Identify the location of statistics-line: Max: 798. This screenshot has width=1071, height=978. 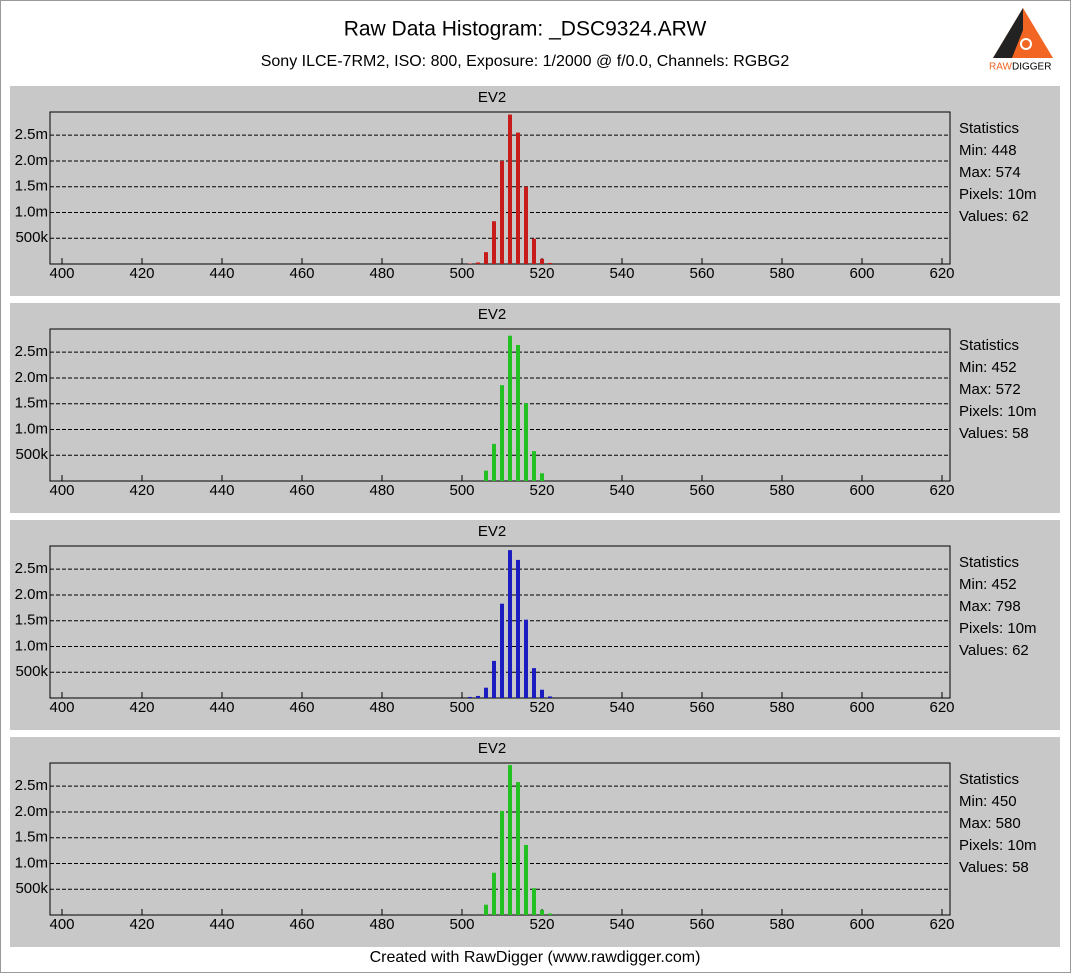
(990, 606).